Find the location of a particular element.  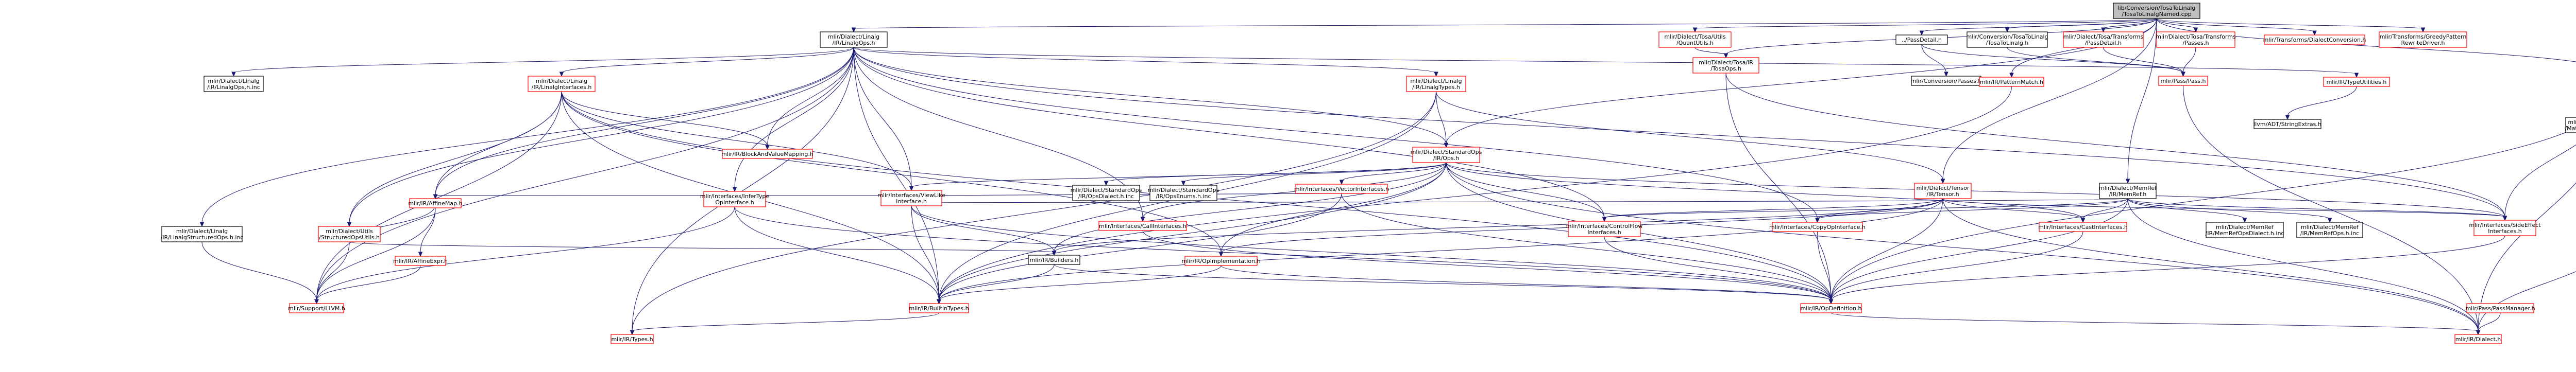

node-label: /IR/OpsDialect.h.inc is located at coordinates (1106, 196).